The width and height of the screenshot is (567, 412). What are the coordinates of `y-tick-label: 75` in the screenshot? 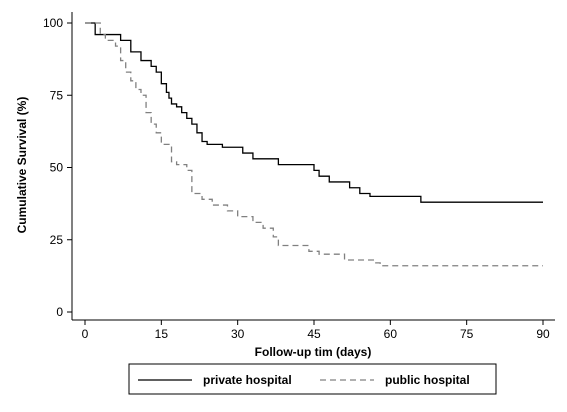 It's located at (57, 95).